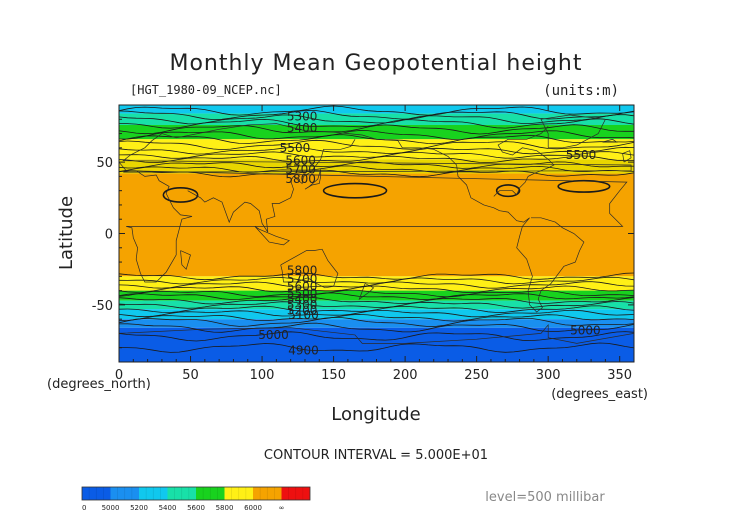 This screenshot has width=752, height=532. What do you see at coordinates (302, 299) in the screenshot?
I see `contour-label-11: 5400` at bounding box center [302, 299].